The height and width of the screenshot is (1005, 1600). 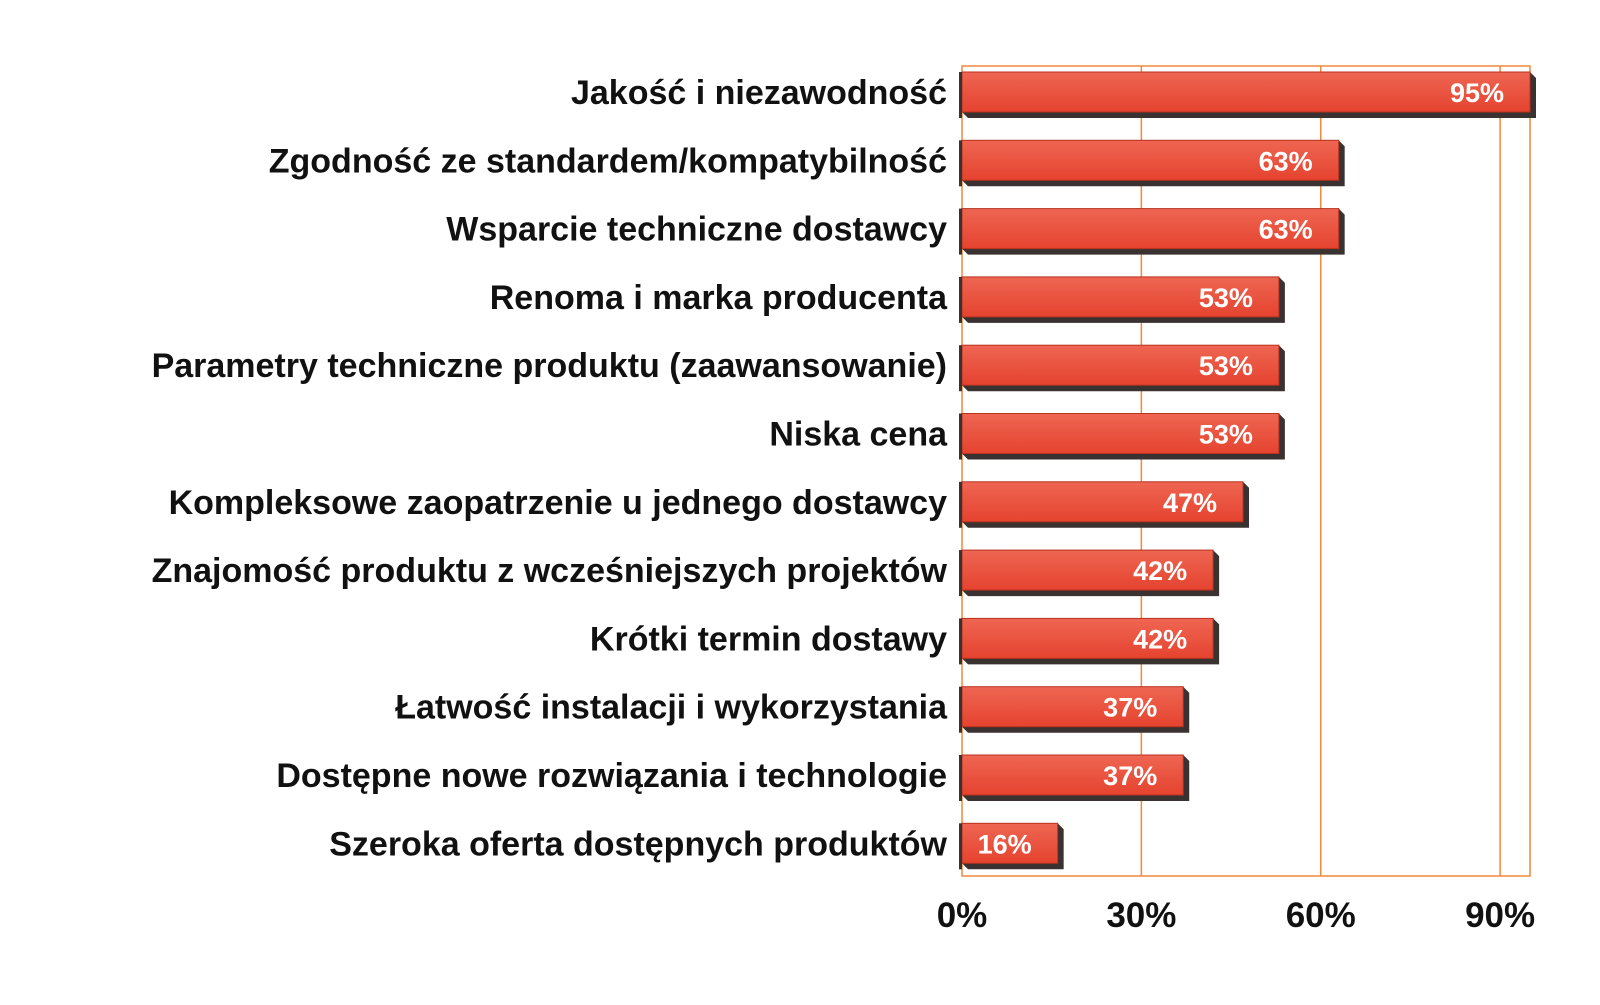 I want to click on bar-row-10: 37%, so click(x=1074, y=709).